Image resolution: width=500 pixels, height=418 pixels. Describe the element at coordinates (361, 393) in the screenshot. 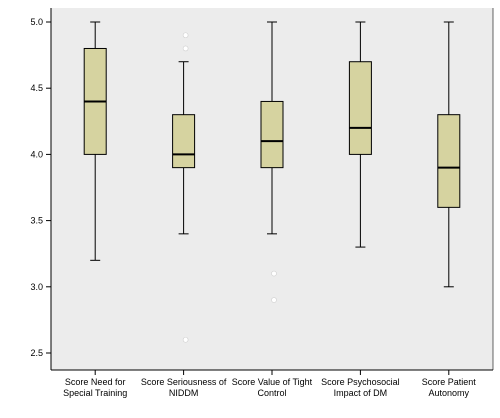

I see `x-category-label-line2: Impact of DM` at that location.